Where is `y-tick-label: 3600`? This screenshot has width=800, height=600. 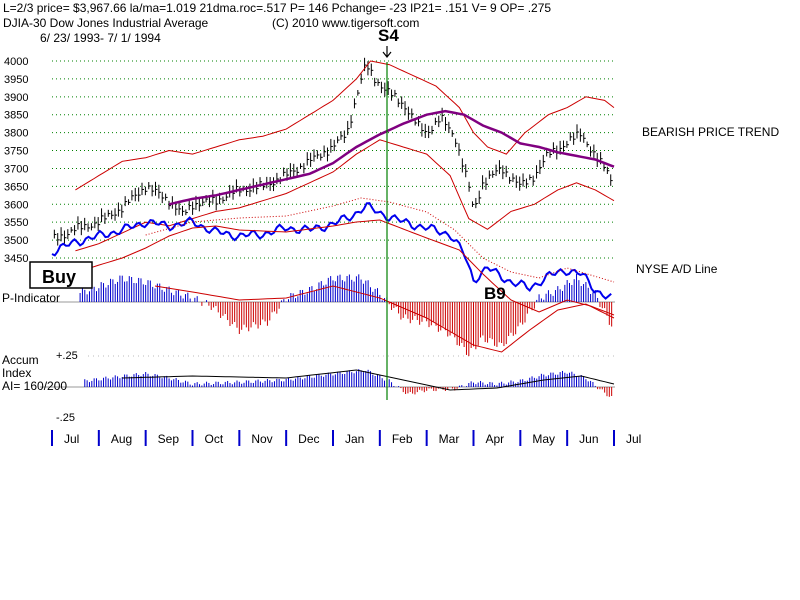
y-tick-label: 3600 is located at coordinates (16, 205).